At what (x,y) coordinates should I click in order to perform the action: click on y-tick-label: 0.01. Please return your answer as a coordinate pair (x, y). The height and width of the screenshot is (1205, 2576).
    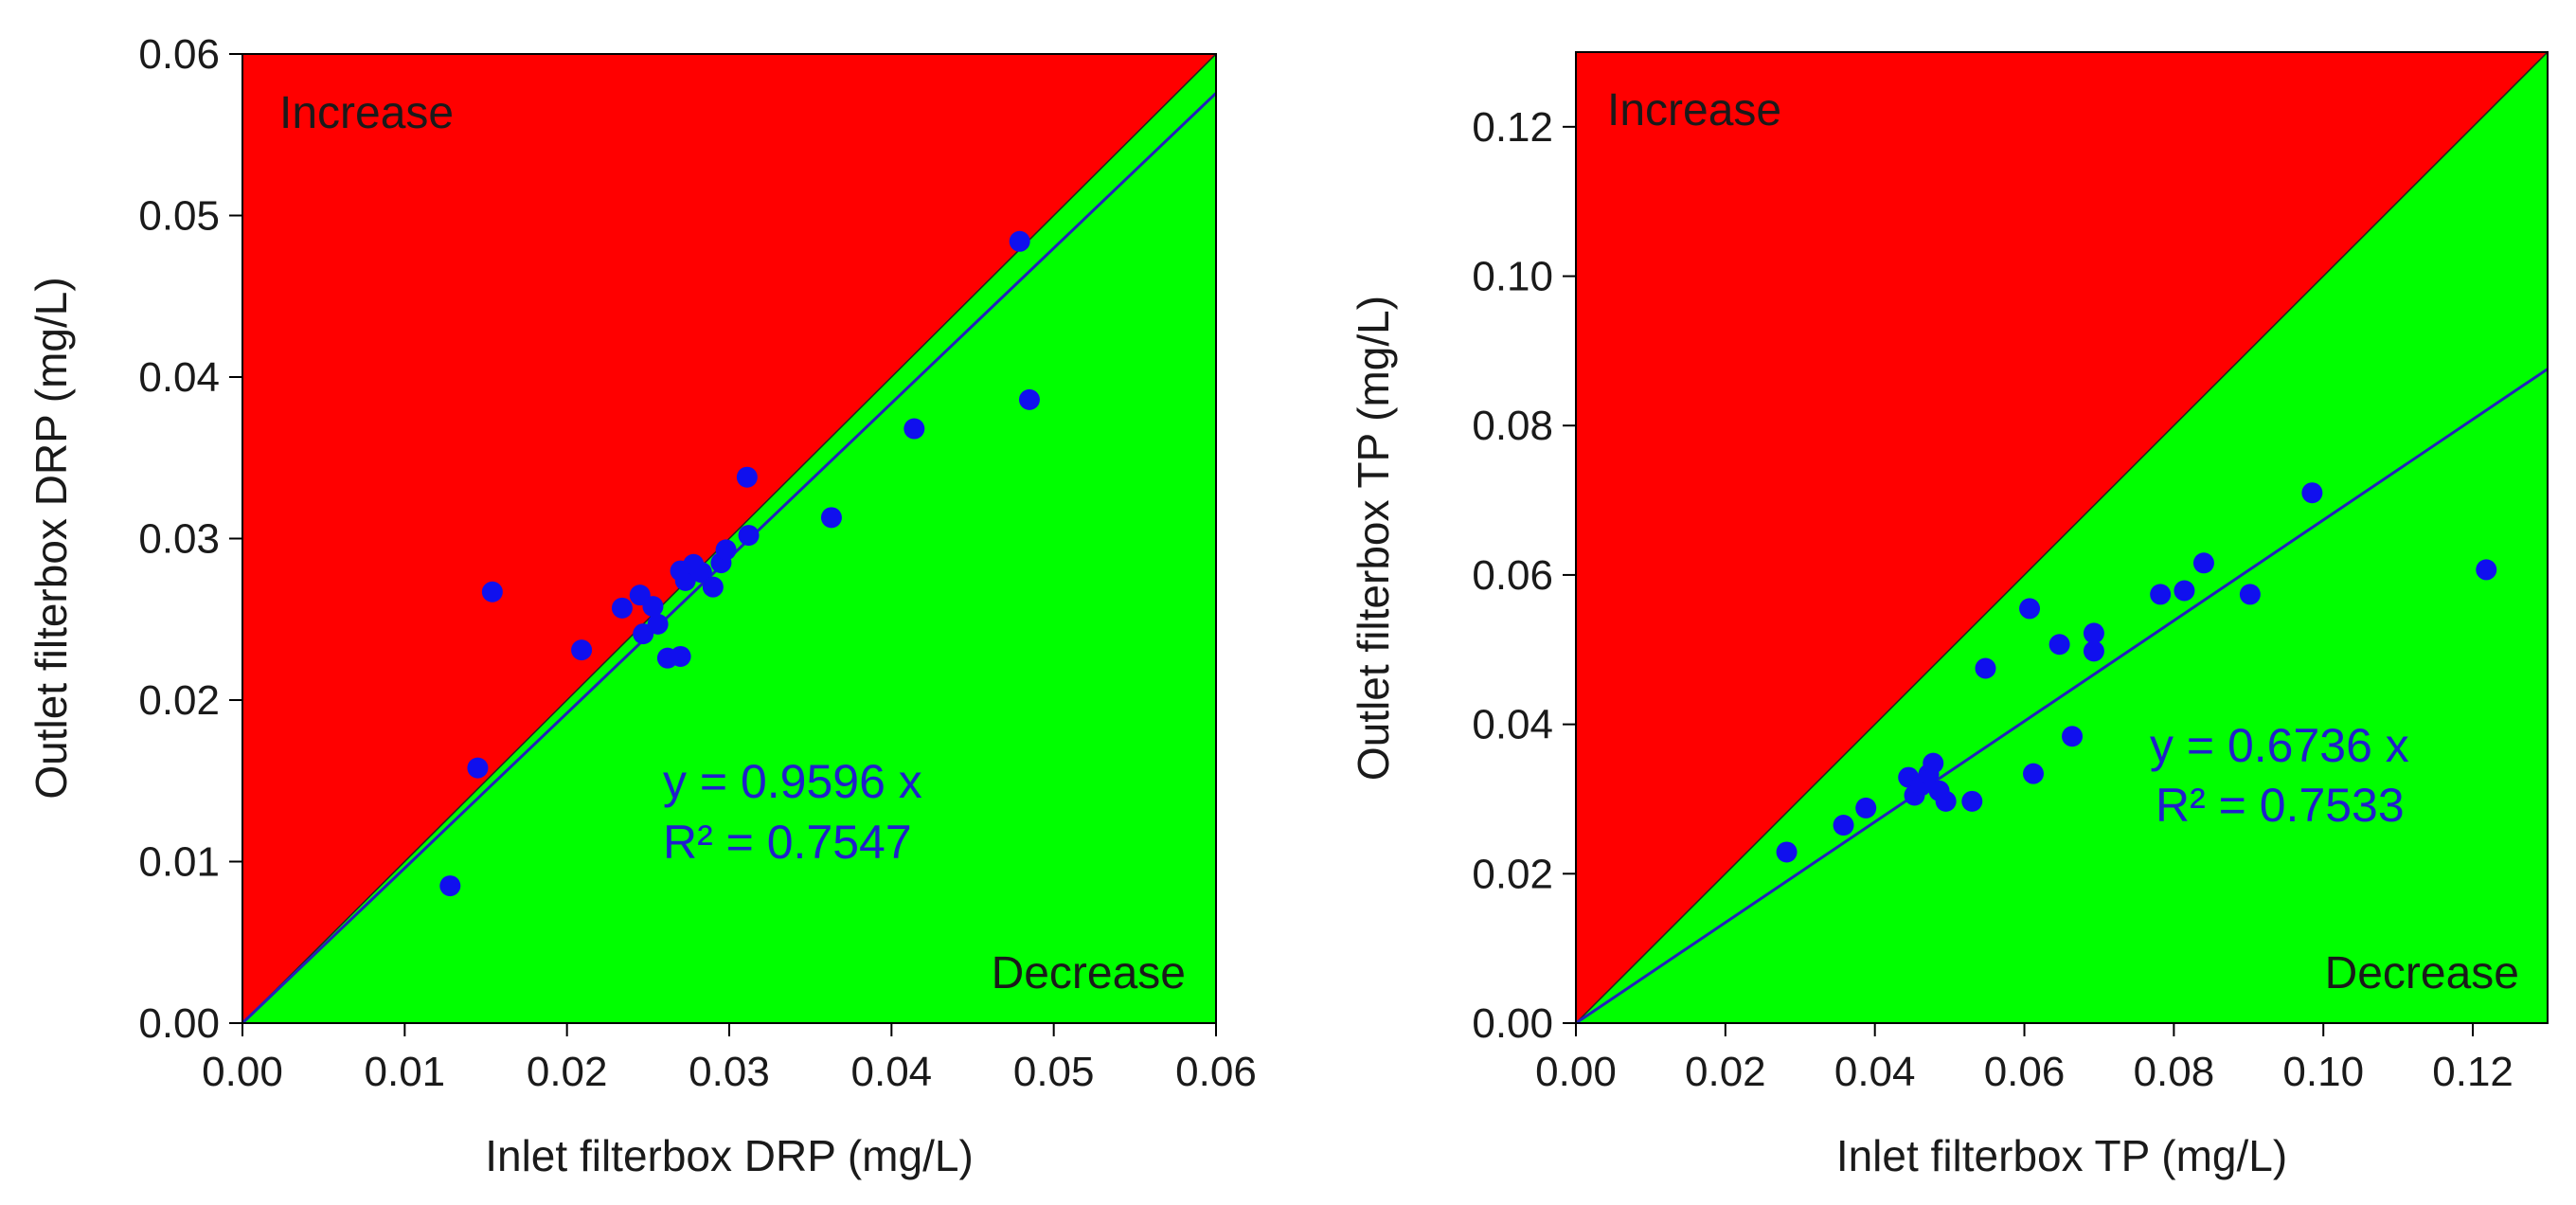
    Looking at the image, I should click on (179, 862).